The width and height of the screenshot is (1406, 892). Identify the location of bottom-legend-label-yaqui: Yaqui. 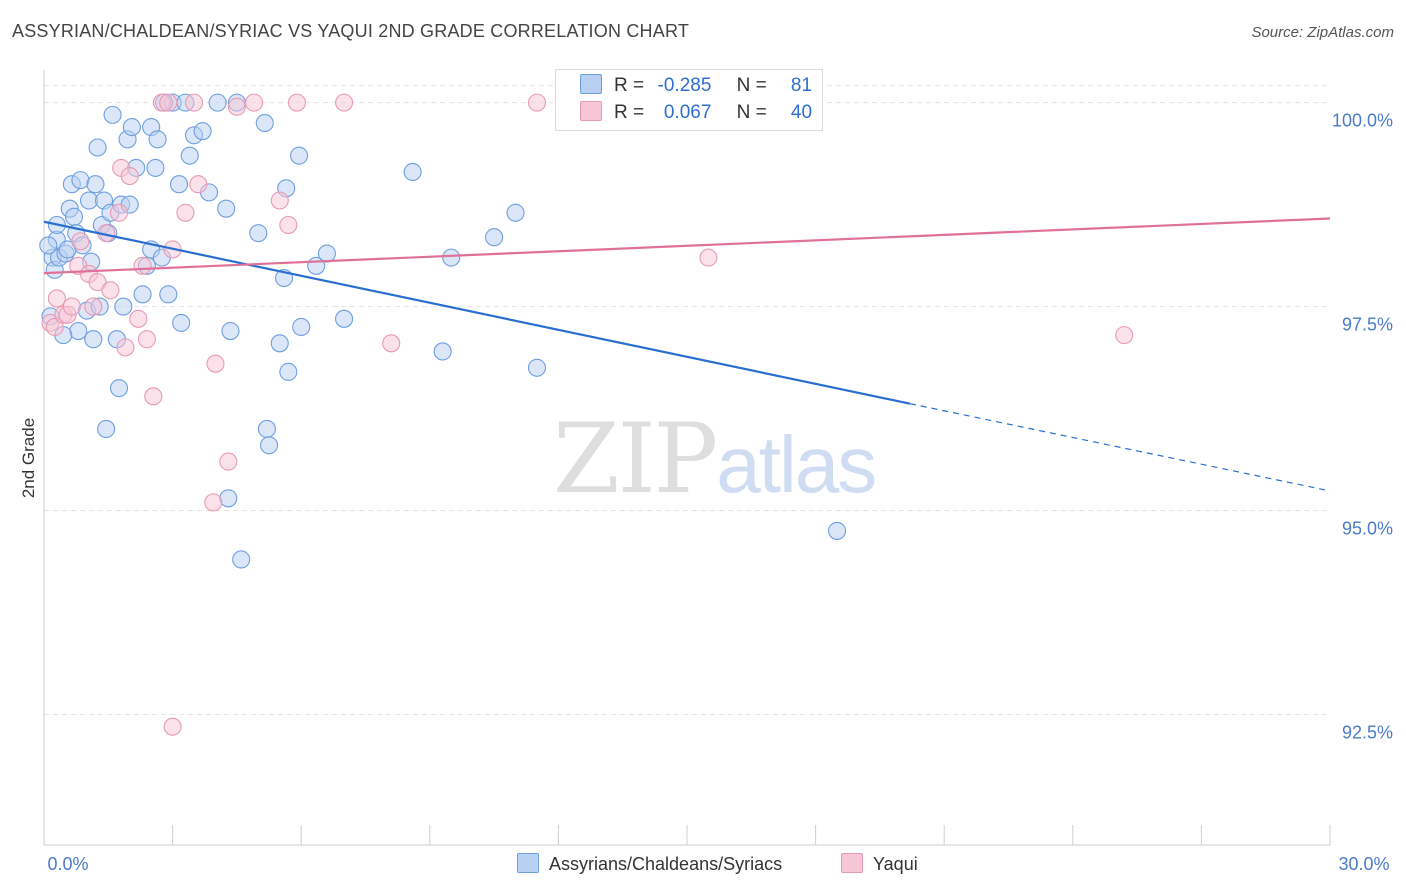
(895, 864).